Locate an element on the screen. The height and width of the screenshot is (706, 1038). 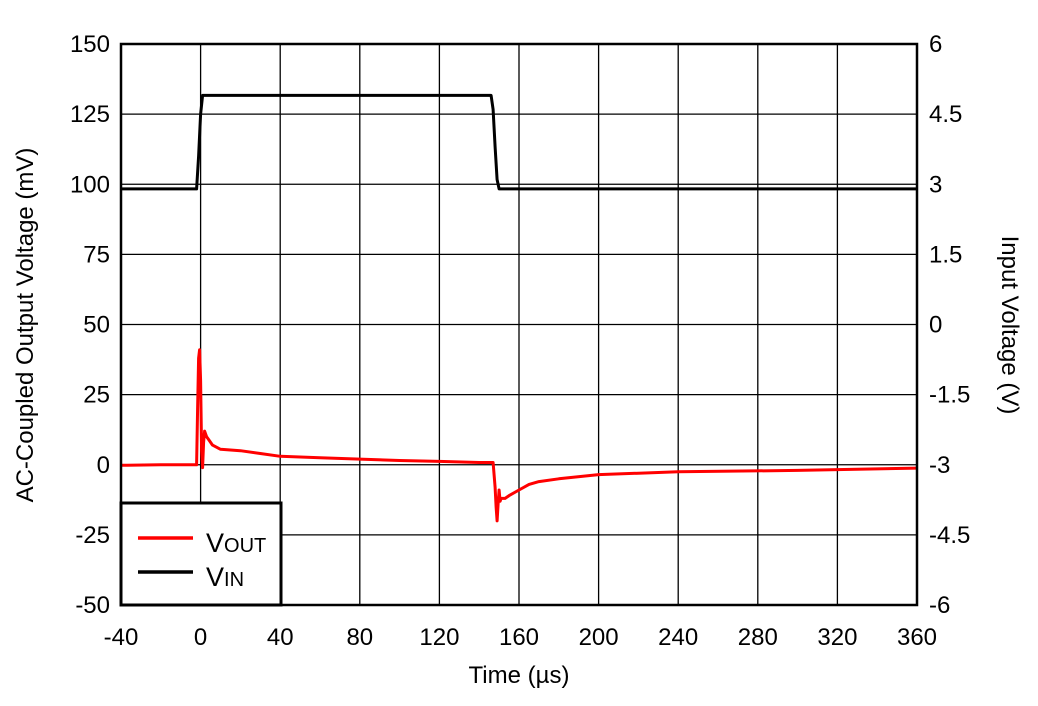
x-tick-label: 80 is located at coordinates (359, 637).